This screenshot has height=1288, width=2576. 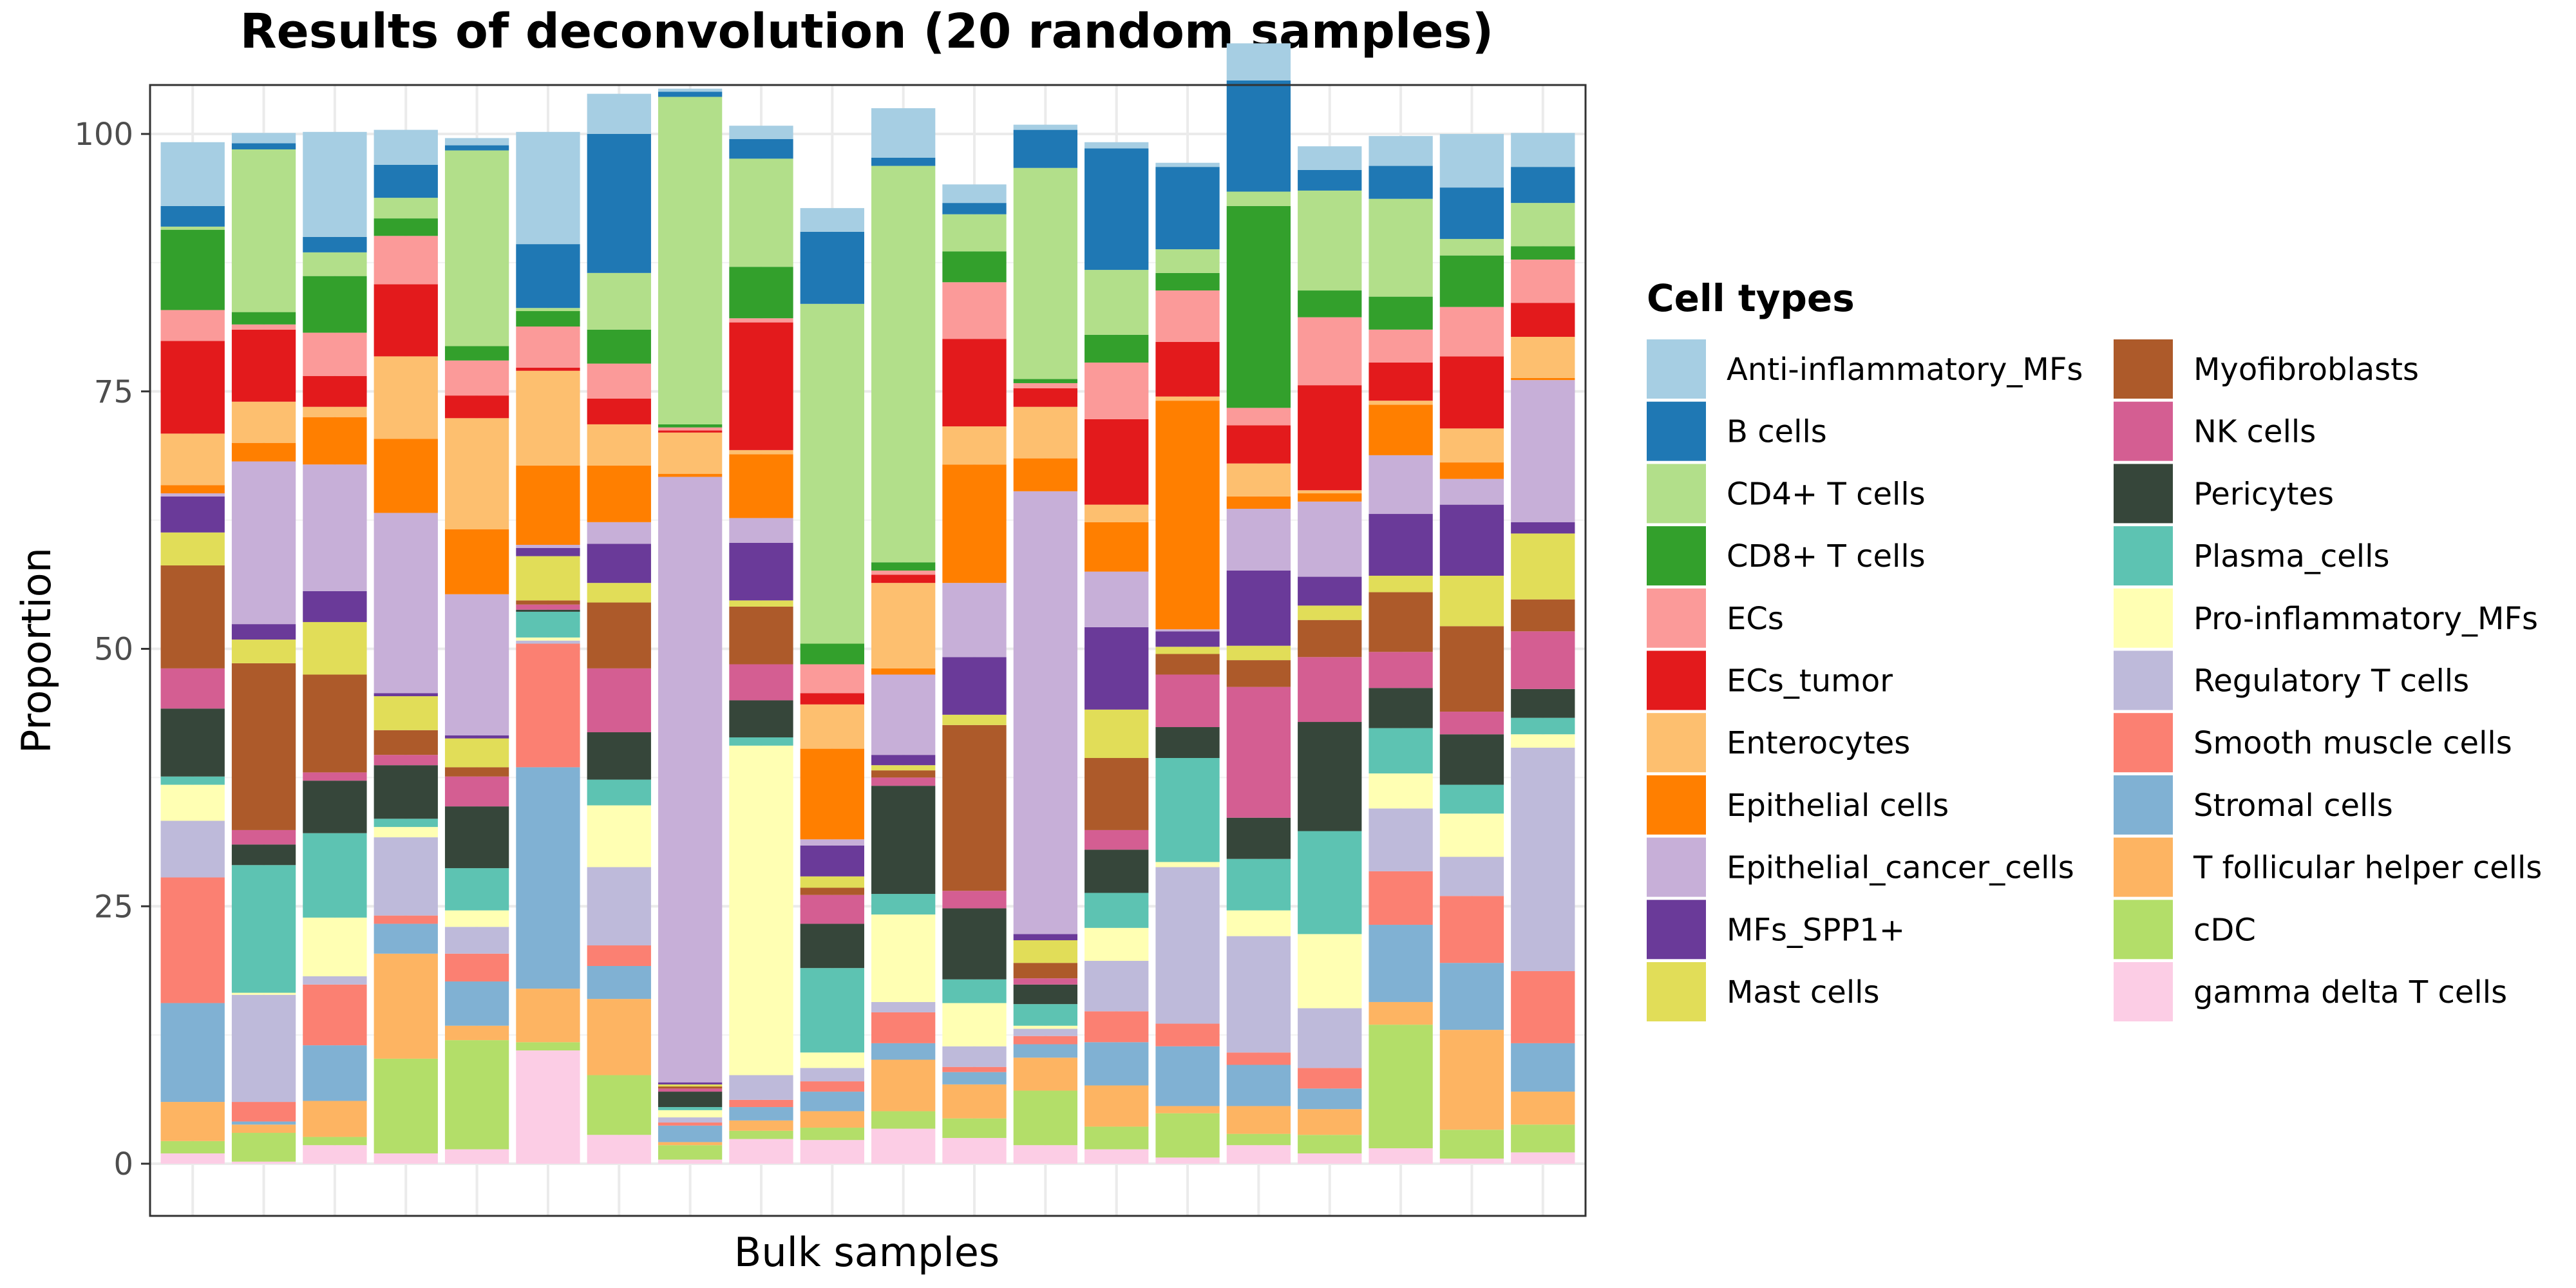 I want to click on legend-item: Smooth muscle cells, so click(x=2313, y=743).